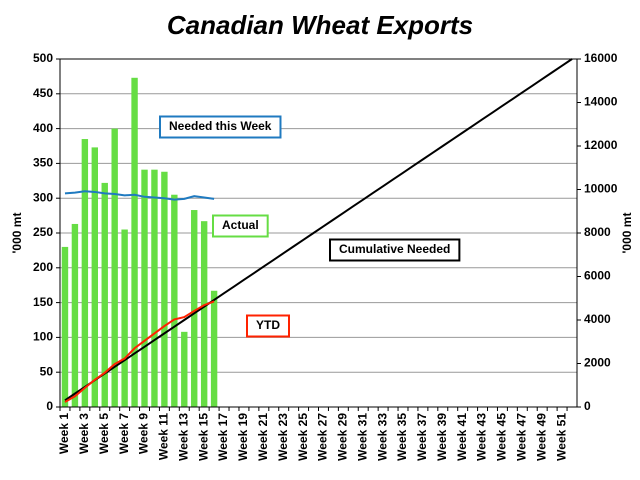 The height and width of the screenshot is (480, 640). I want to click on x-tick-label: Week 21, so click(263, 437).